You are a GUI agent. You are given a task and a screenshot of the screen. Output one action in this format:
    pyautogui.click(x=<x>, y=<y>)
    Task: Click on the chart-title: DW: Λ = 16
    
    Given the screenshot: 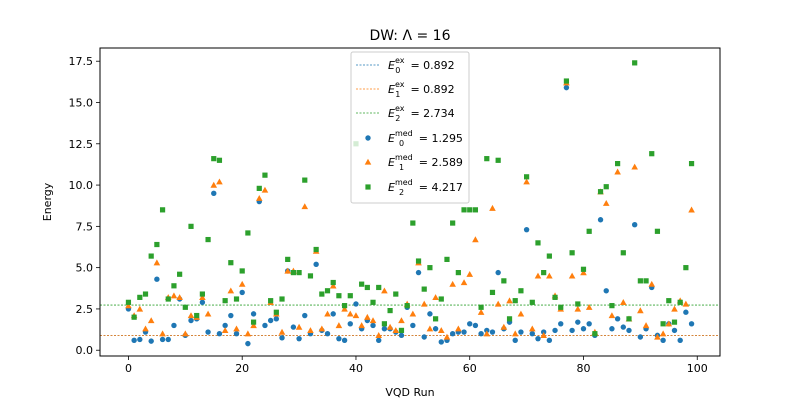 What is the action you would take?
    pyautogui.click(x=410, y=36)
    